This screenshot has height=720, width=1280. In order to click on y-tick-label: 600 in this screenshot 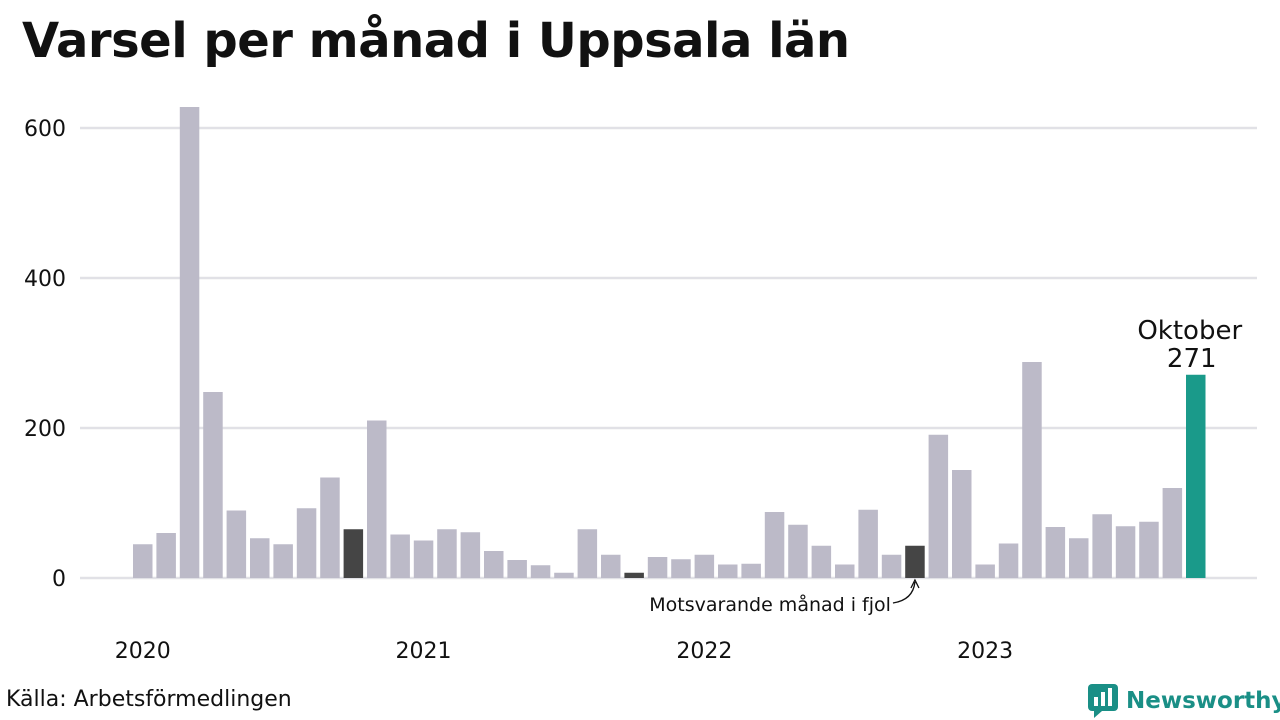, I will do `click(45, 129)`.